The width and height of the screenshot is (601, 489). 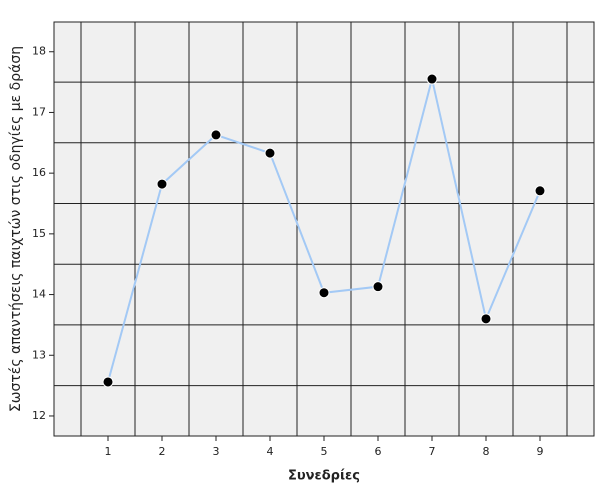 I want to click on y-tick-label: 16, so click(x=39, y=172).